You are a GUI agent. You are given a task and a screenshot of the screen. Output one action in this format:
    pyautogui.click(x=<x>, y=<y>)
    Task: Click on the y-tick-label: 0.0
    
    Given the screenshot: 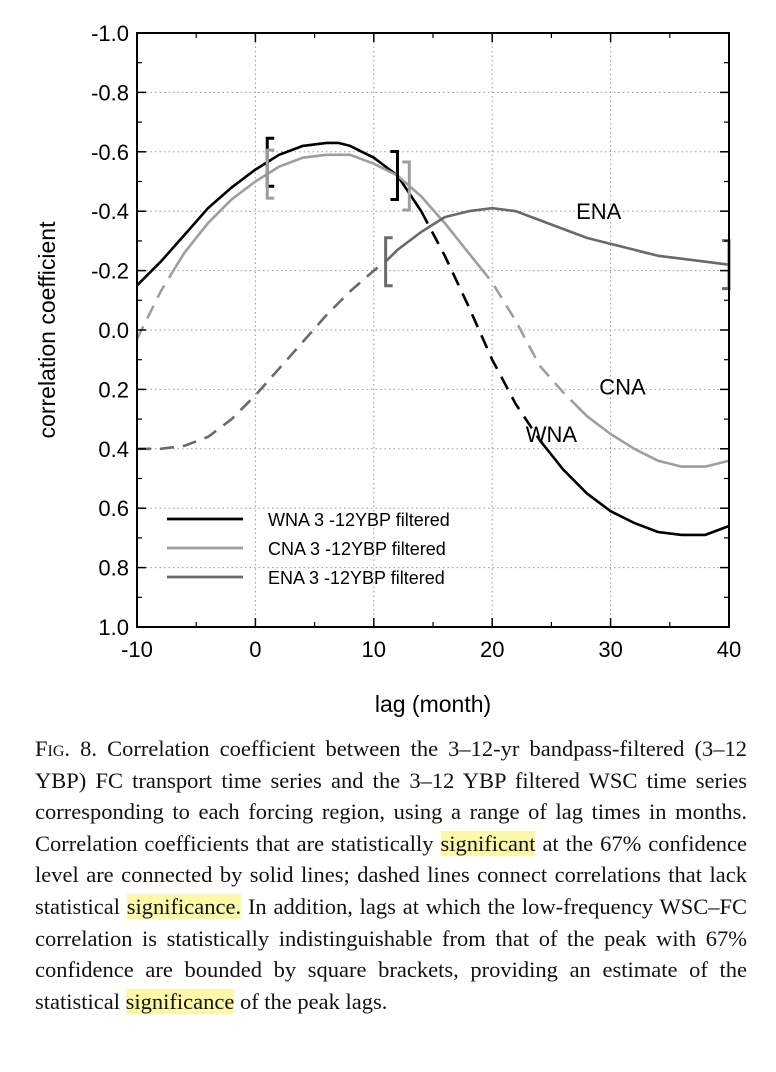 What is the action you would take?
    pyautogui.click(x=113, y=330)
    